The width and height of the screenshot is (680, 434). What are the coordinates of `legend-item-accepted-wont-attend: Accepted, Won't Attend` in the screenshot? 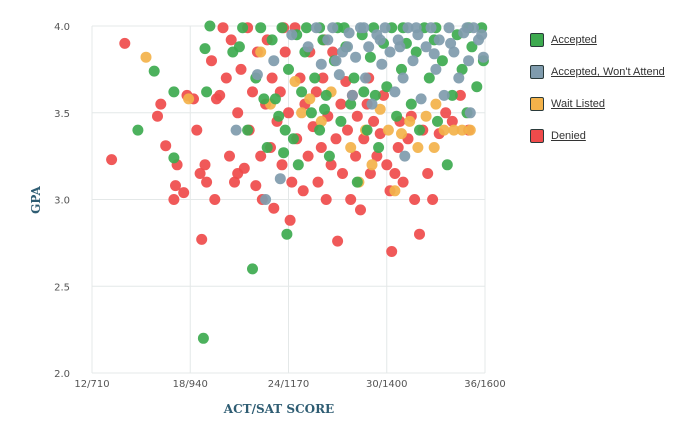 It's located at (605, 72).